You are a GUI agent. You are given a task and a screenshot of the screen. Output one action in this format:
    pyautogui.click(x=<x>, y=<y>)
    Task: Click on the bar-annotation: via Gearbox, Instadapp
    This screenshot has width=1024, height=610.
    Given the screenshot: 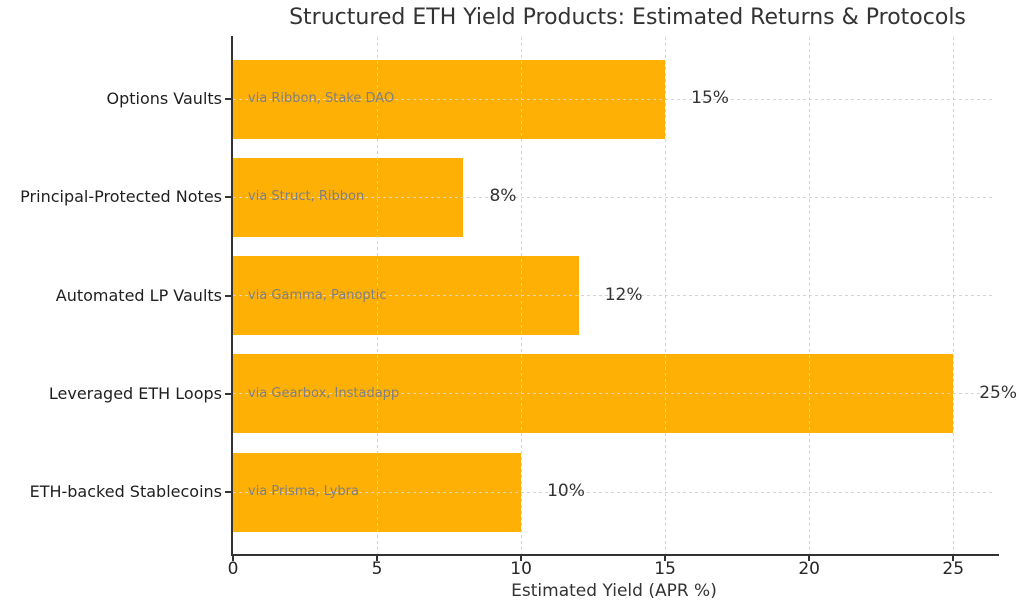 What is the action you would take?
    pyautogui.click(x=324, y=393)
    